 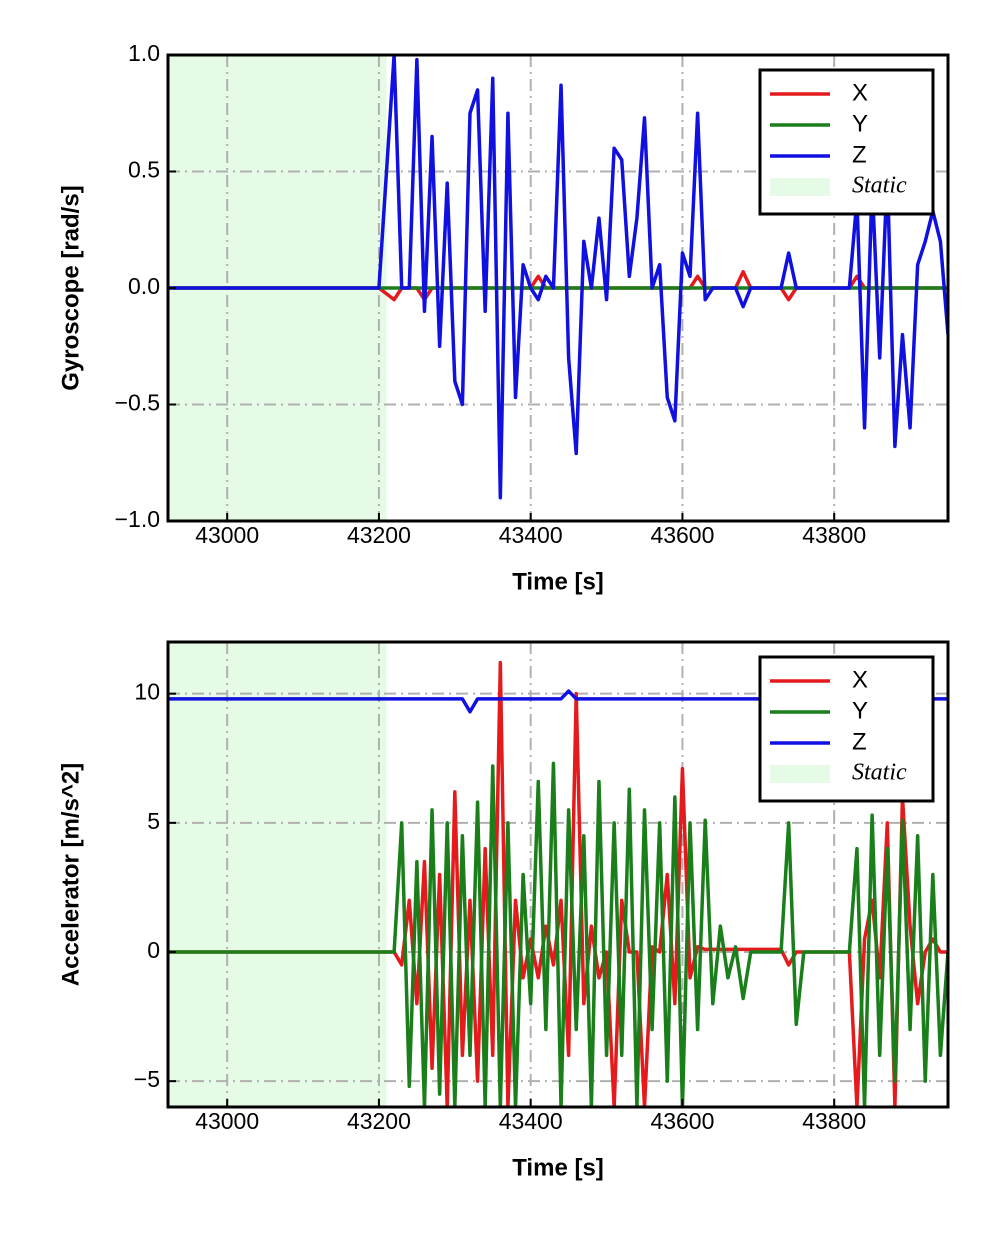 I want to click on y-tick-label: 5, so click(x=153, y=821).